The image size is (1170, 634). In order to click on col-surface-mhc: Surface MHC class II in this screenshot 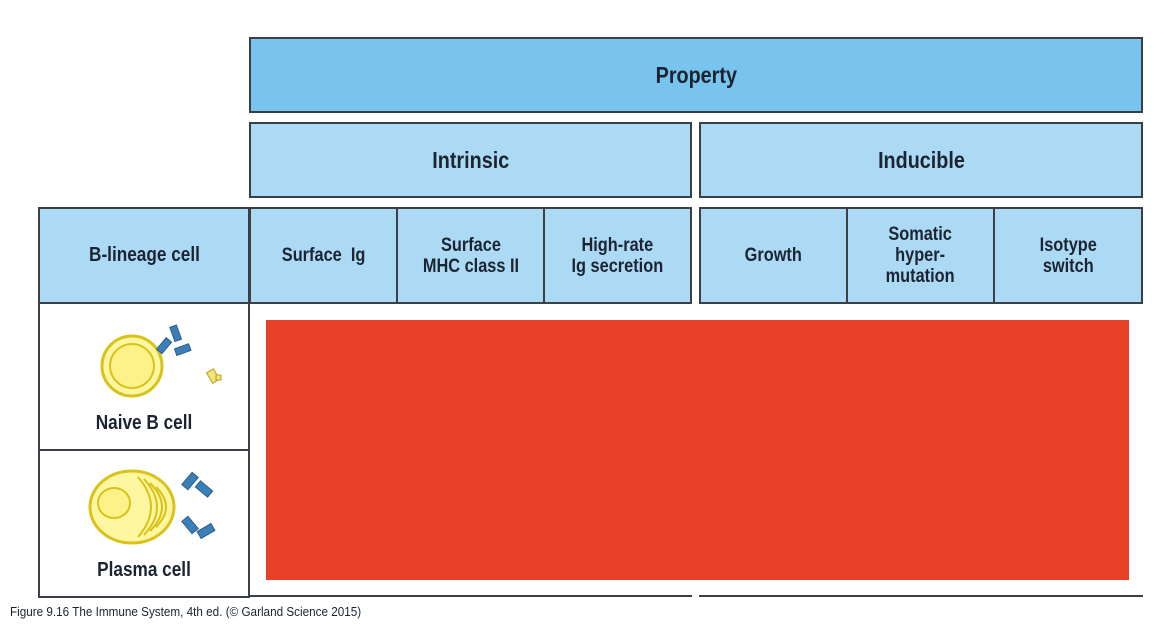, I will do `click(470, 255)`.